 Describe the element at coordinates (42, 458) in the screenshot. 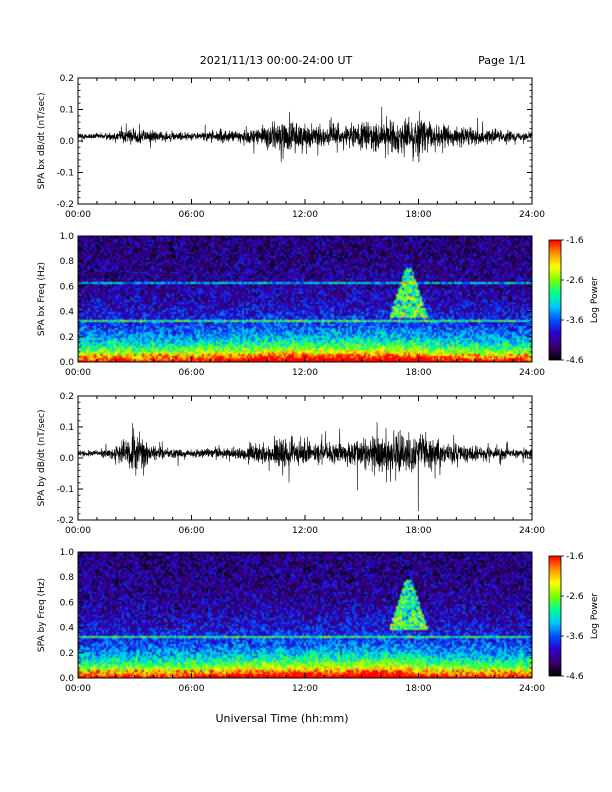

I see `y-axis-label: SPA by dB/dt (nT/sec)` at that location.